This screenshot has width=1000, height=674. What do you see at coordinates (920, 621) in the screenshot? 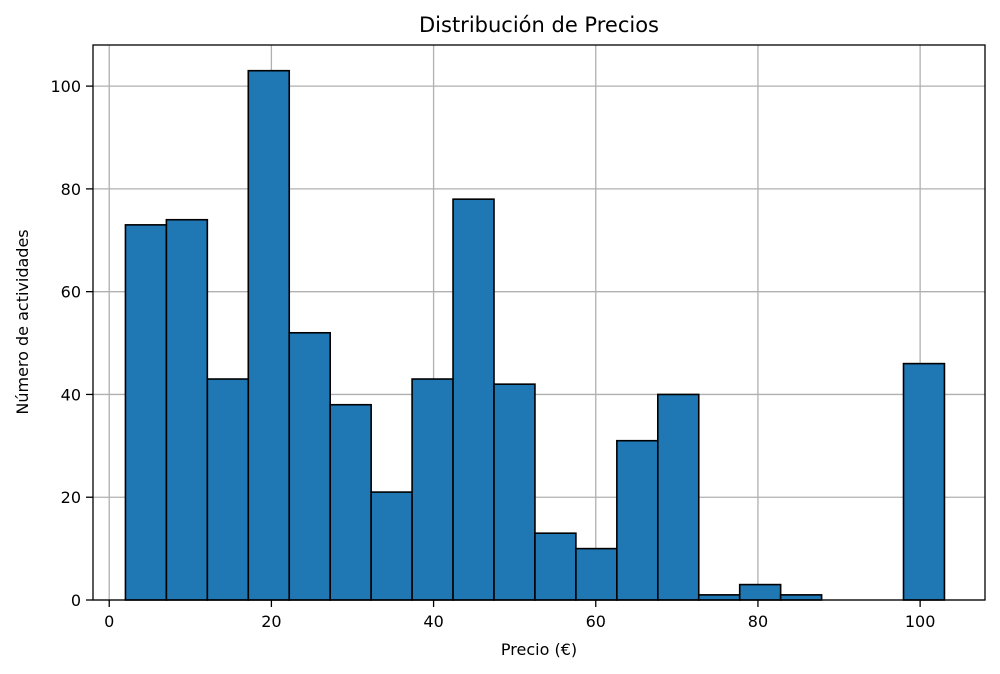
I see `x-tick-label: 100` at bounding box center [920, 621].